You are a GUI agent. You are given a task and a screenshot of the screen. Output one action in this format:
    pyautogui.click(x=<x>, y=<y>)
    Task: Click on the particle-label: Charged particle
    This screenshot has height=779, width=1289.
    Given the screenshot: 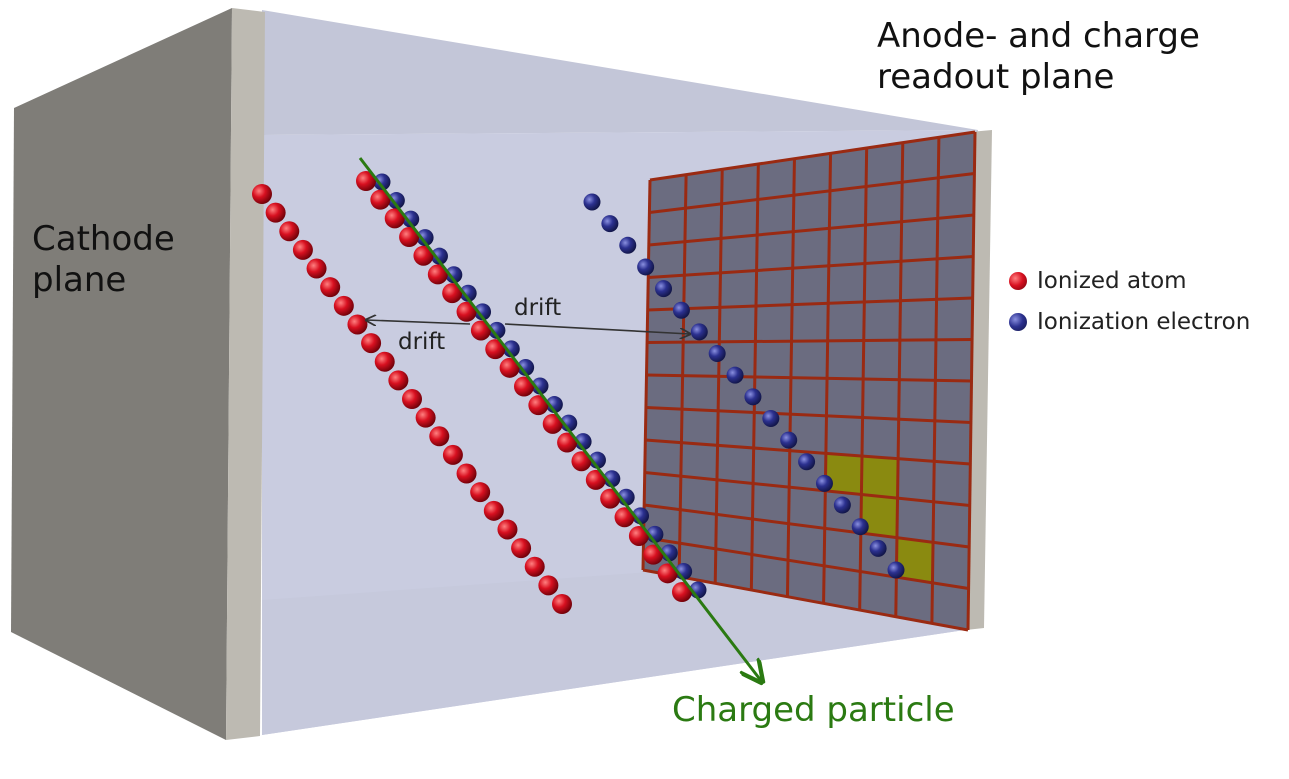 What is the action you would take?
    pyautogui.click(x=813, y=710)
    